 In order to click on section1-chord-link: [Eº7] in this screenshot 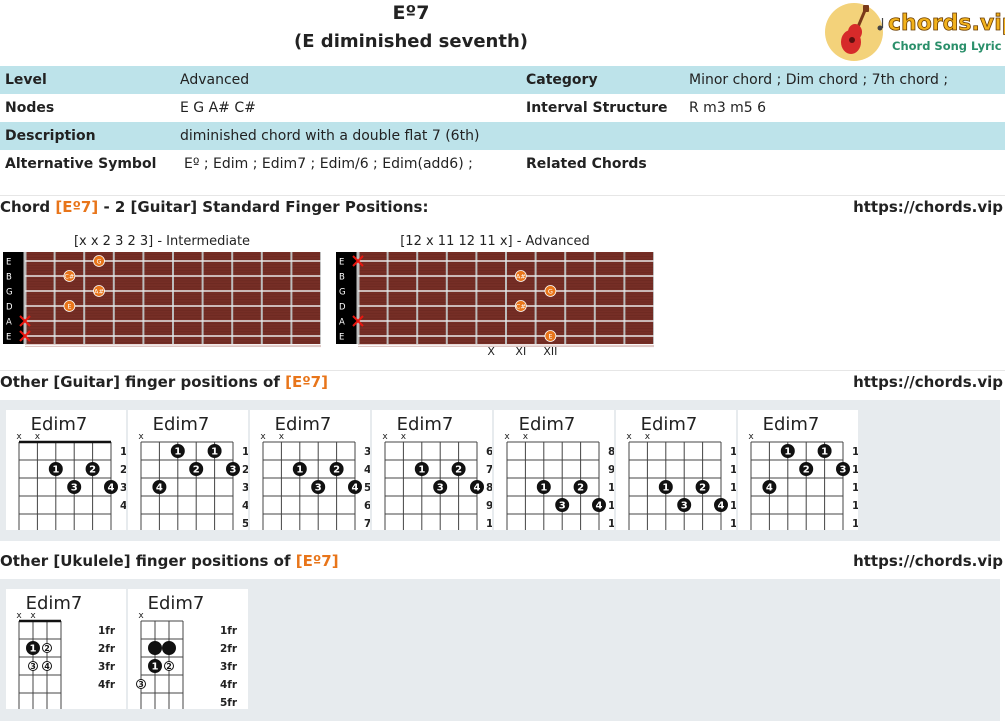, I will do `click(77, 207)`.